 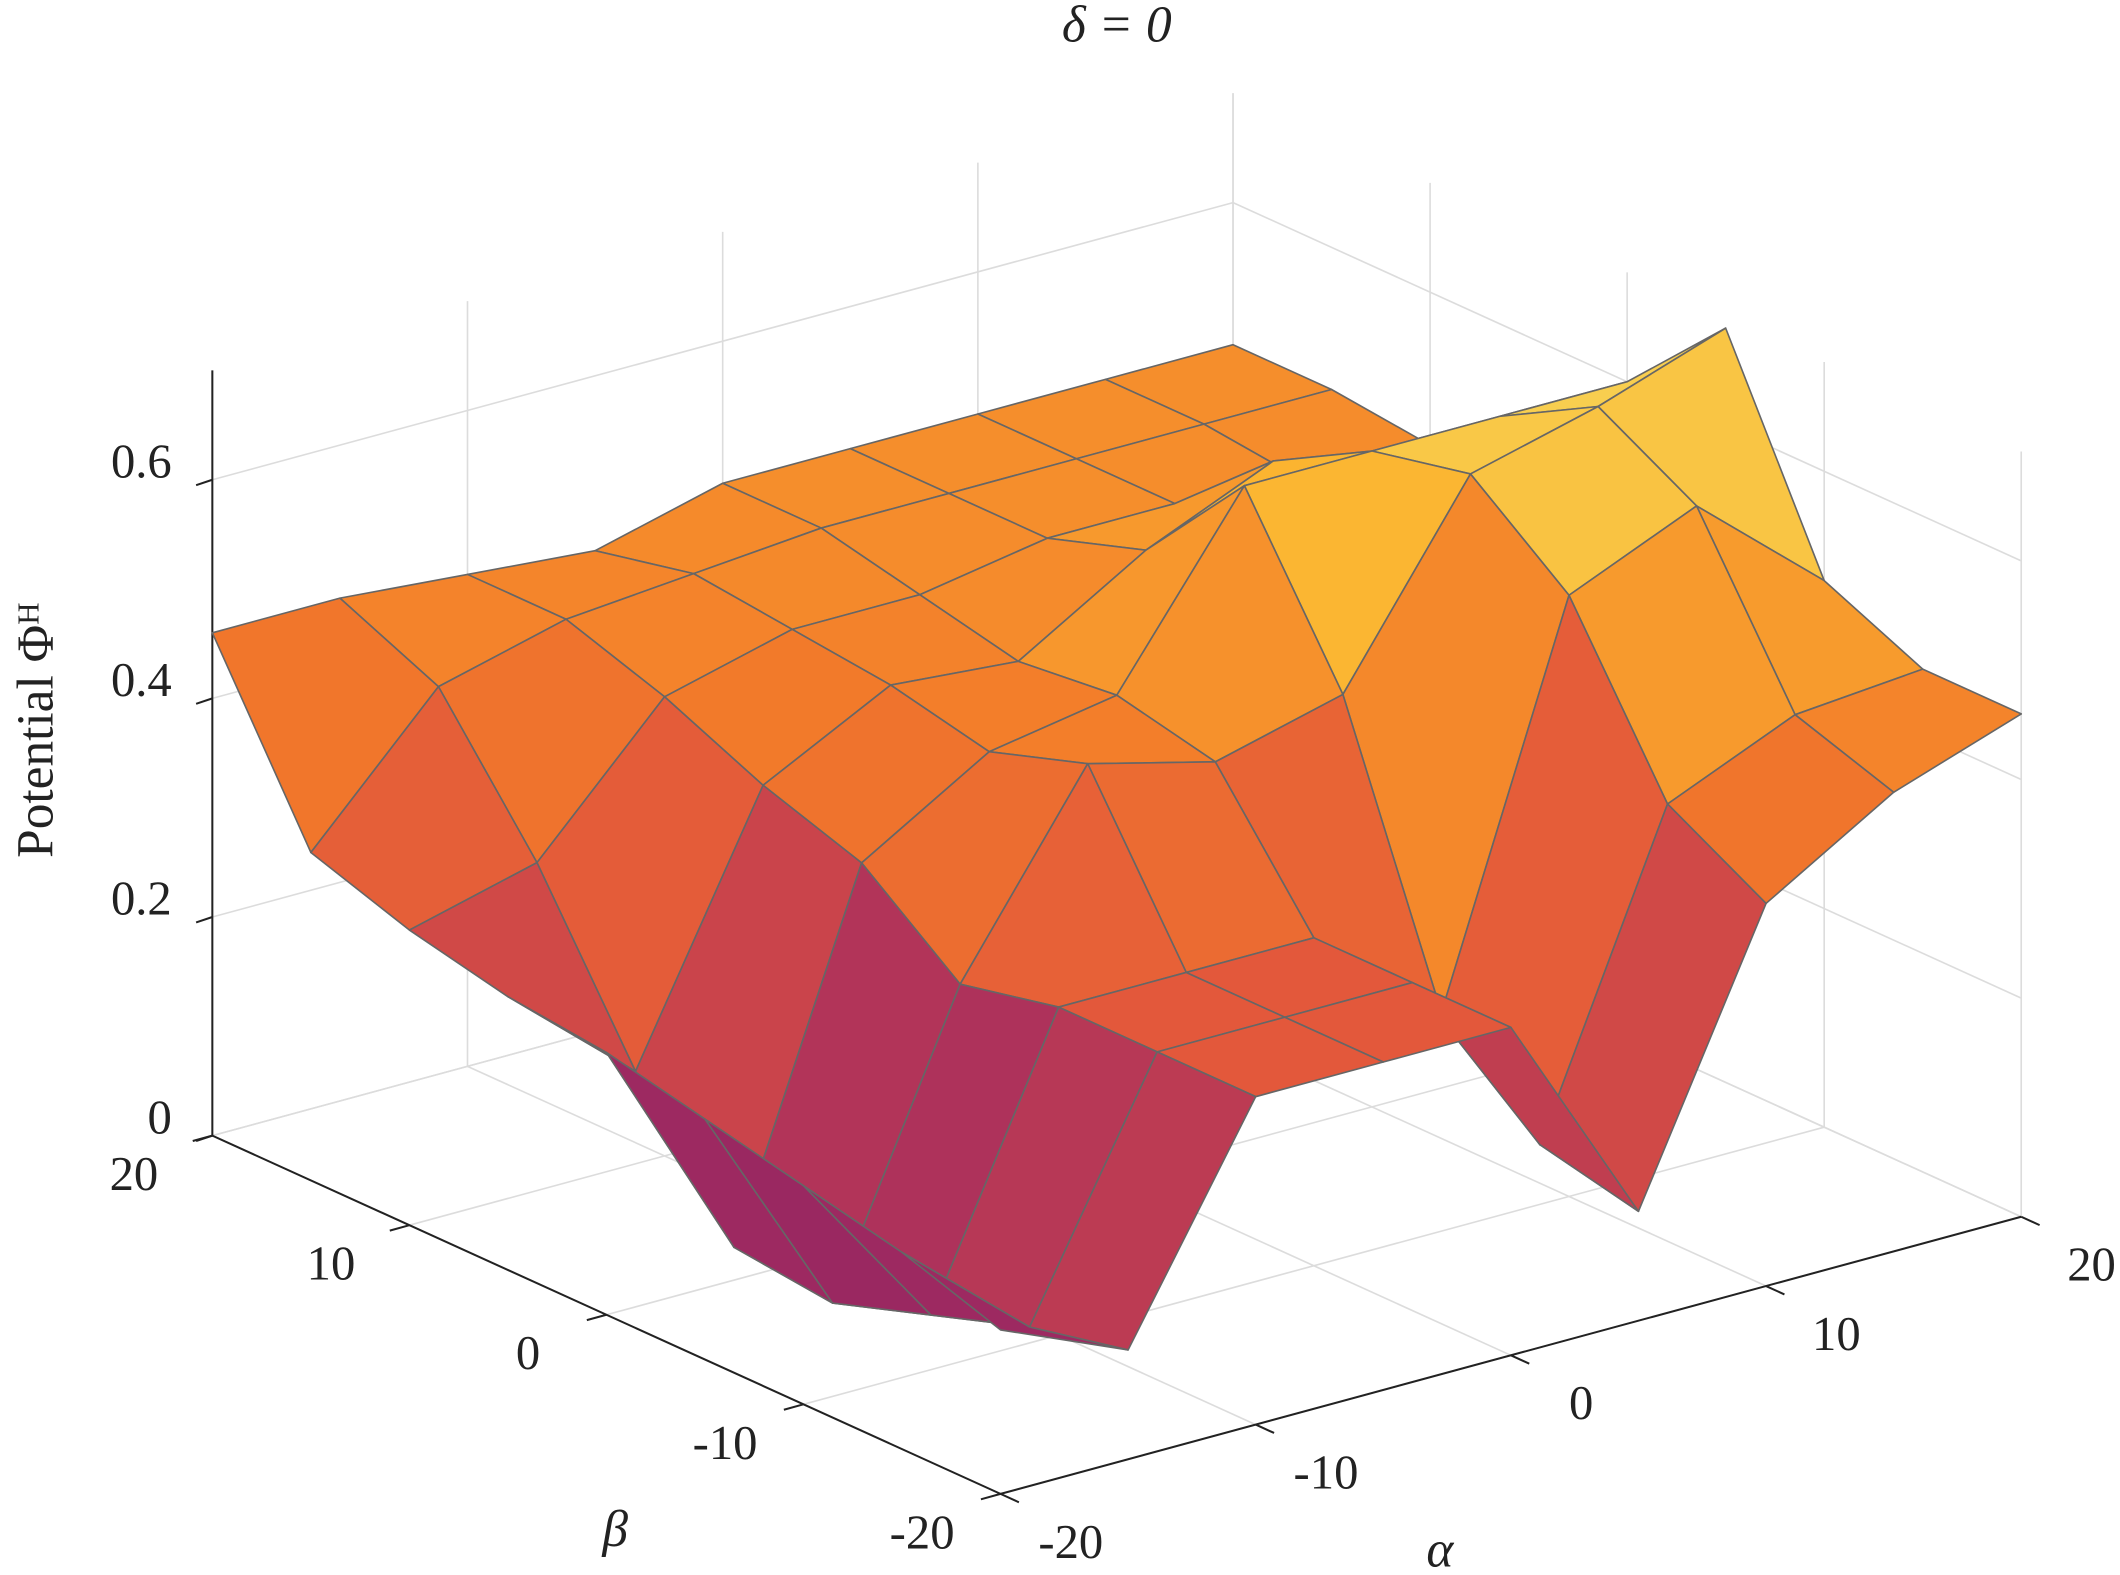 What do you see at coordinates (141, 680) in the screenshot?
I see `z-tick-label: 0.4` at bounding box center [141, 680].